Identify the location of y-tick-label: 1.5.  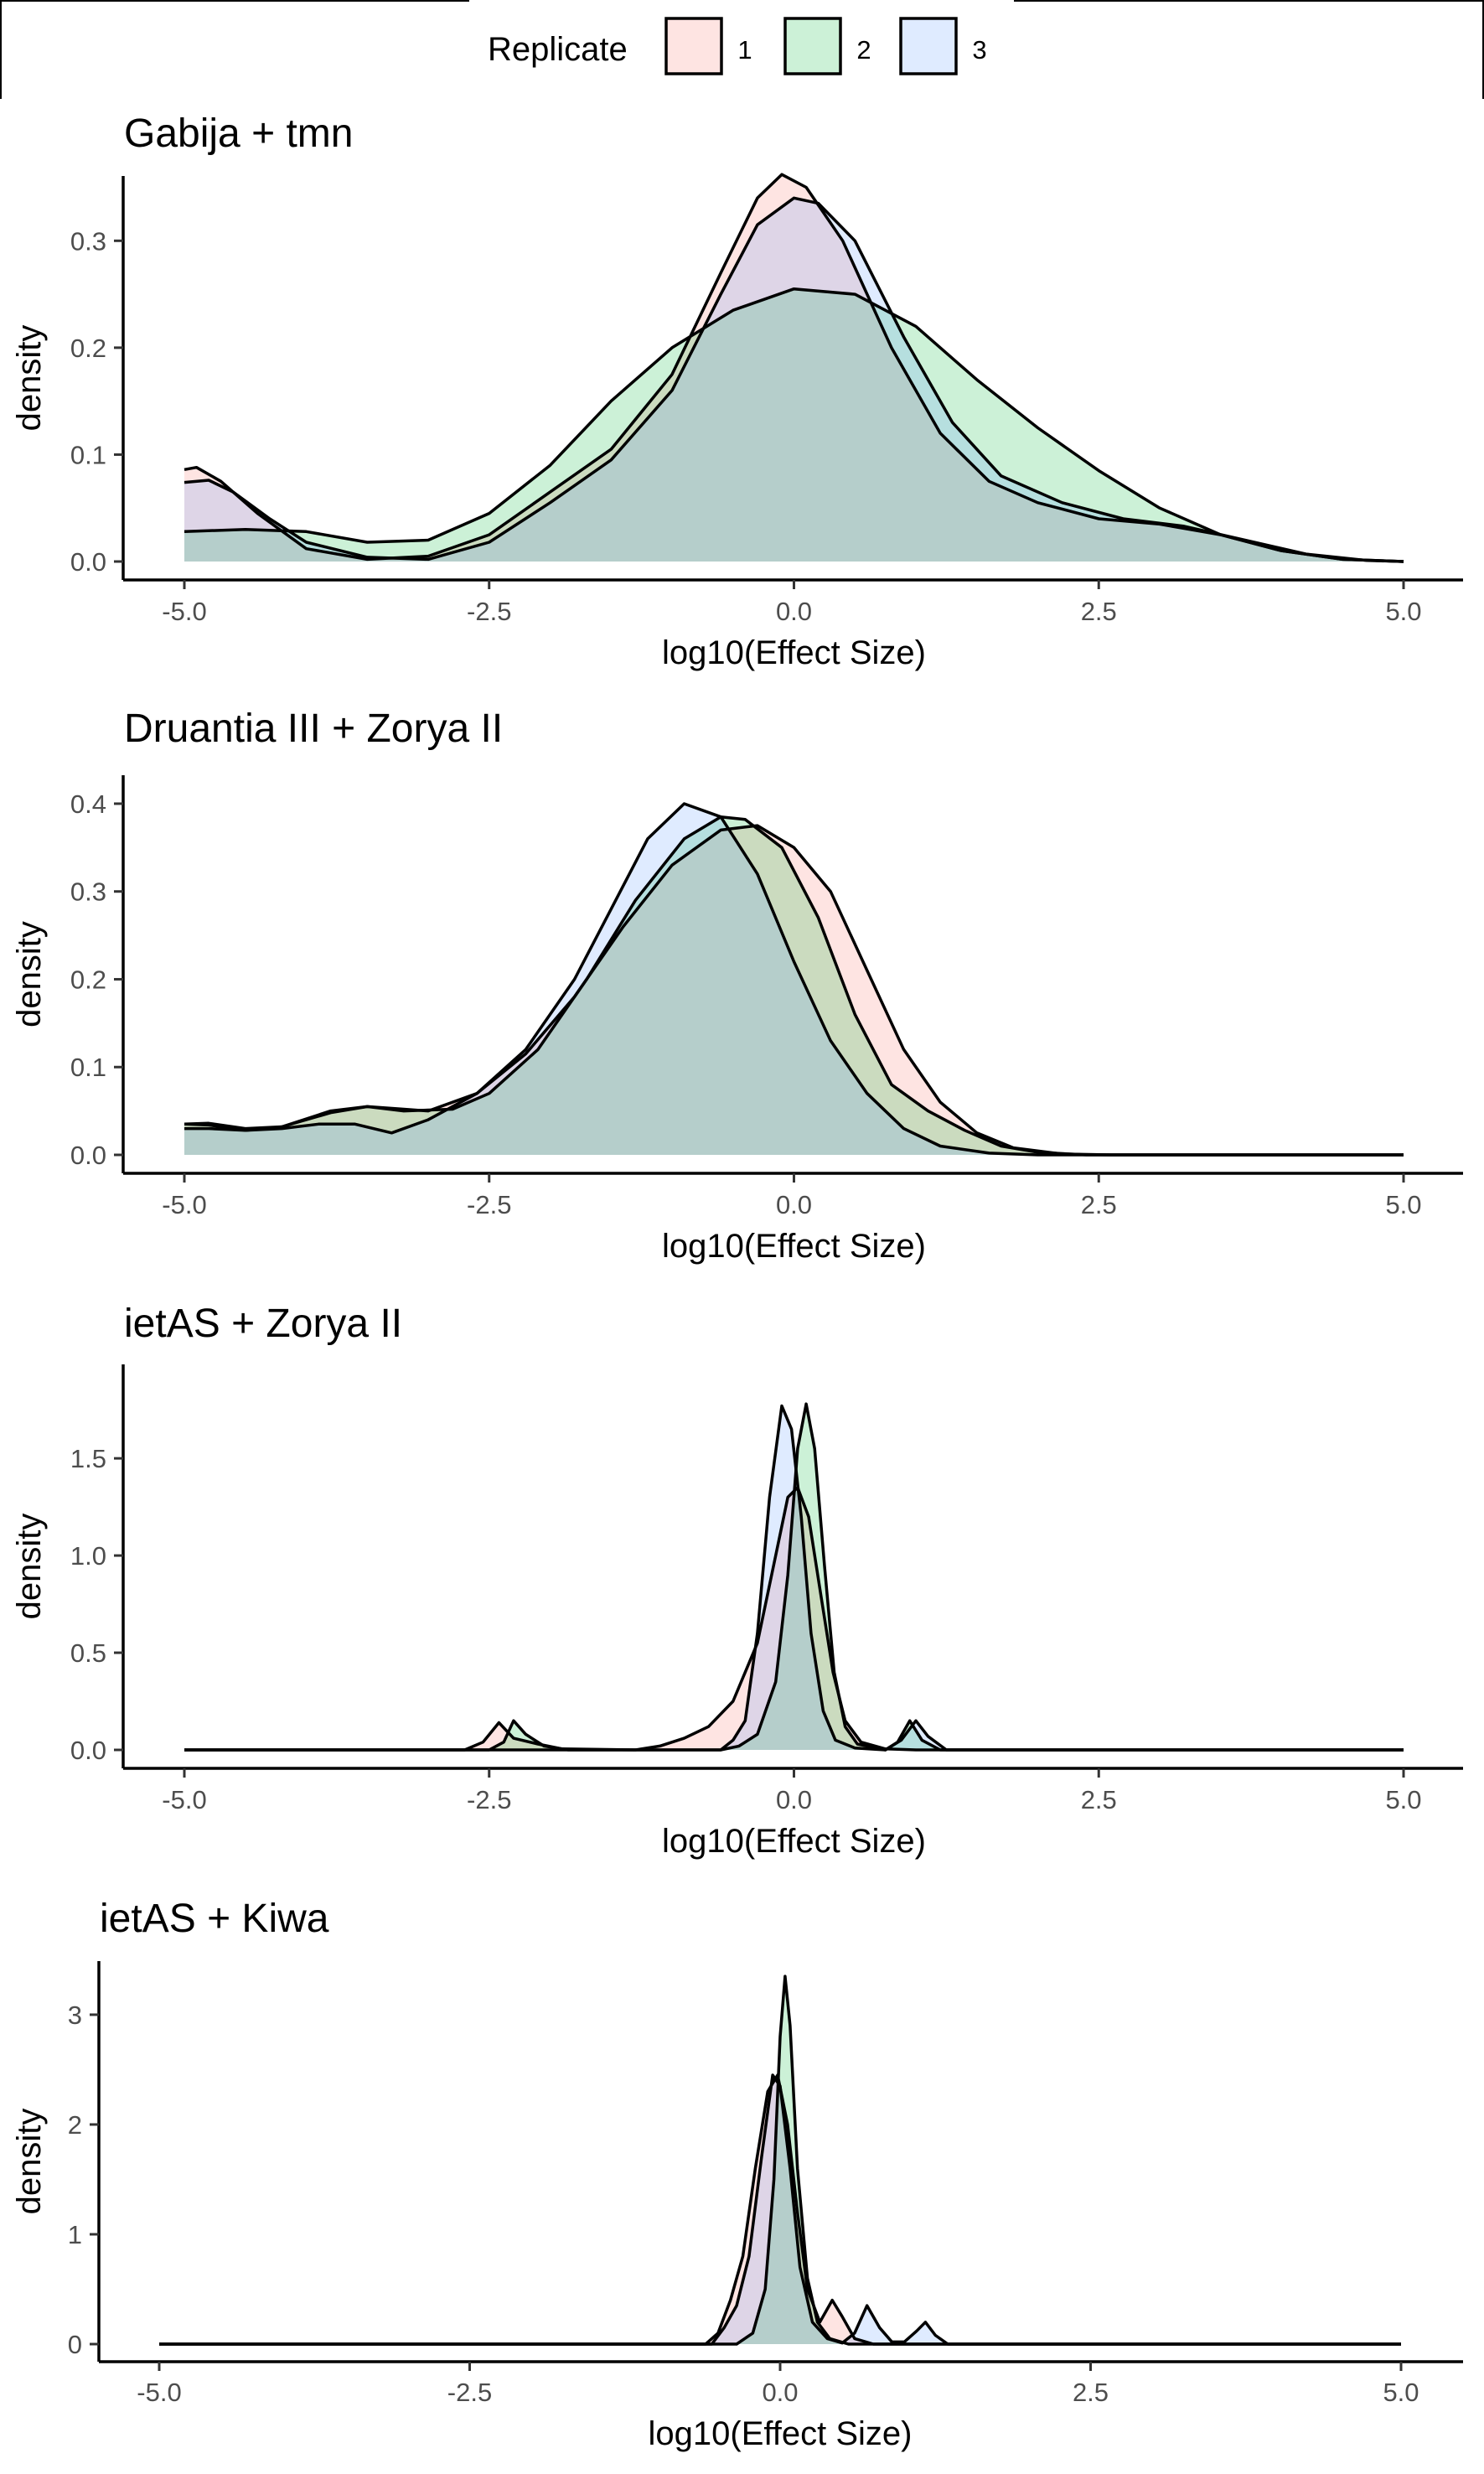
(88, 1458).